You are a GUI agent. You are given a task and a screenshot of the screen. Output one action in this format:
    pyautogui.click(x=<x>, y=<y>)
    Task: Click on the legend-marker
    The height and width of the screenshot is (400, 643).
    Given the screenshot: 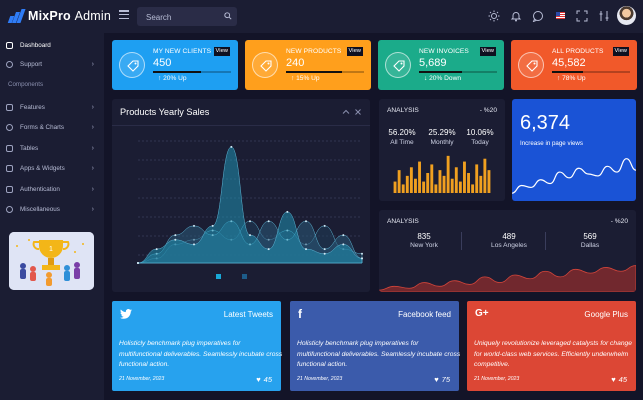 What is the action you would take?
    pyautogui.click(x=218, y=276)
    